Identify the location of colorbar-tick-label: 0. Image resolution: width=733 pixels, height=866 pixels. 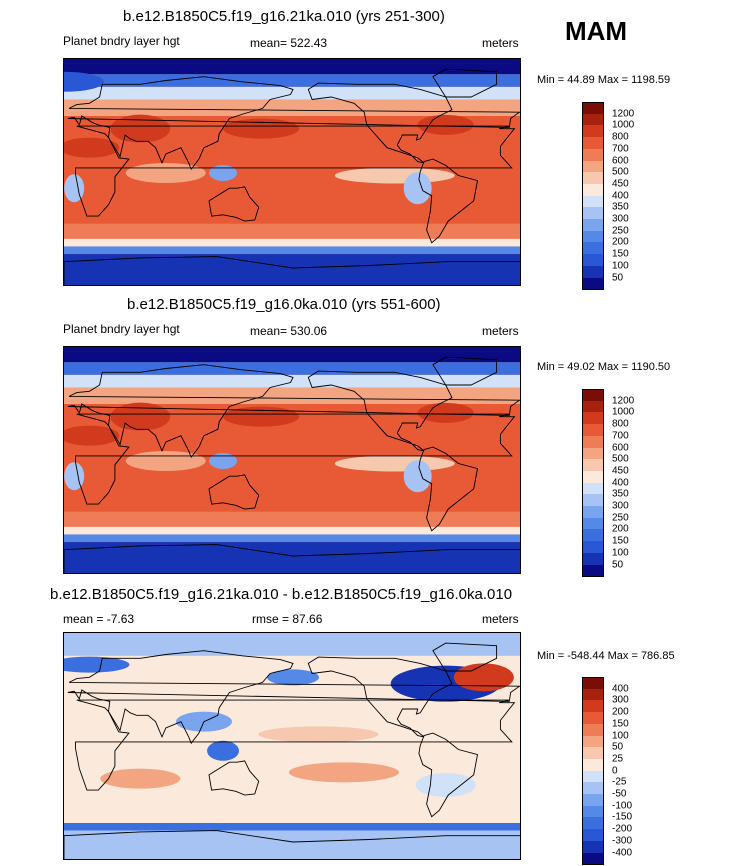
(615, 771).